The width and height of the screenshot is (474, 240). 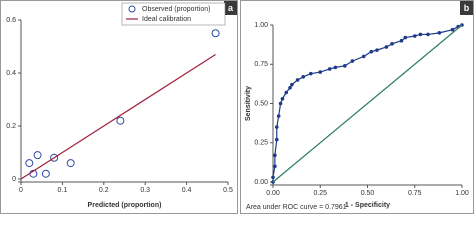 I want to click on legend-label: Ideal calibration, so click(x=166, y=19).